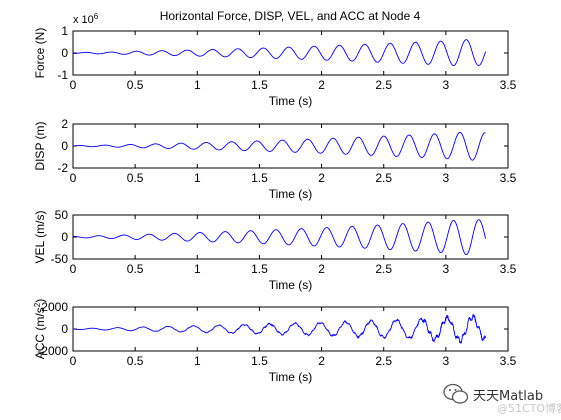 The height and width of the screenshot is (420, 561). What do you see at coordinates (60, 259) in the screenshot?
I see `y-tick-label: -50` at bounding box center [60, 259].